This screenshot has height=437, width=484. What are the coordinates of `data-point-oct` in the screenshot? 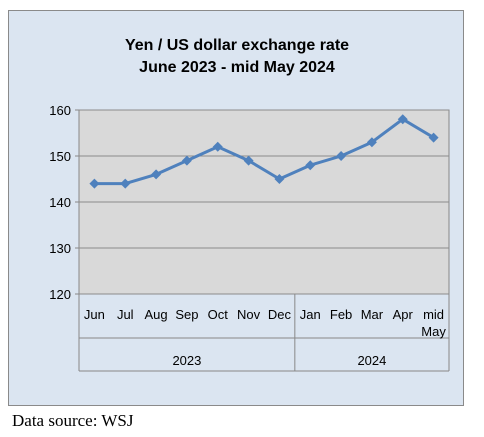 It's located at (217, 146).